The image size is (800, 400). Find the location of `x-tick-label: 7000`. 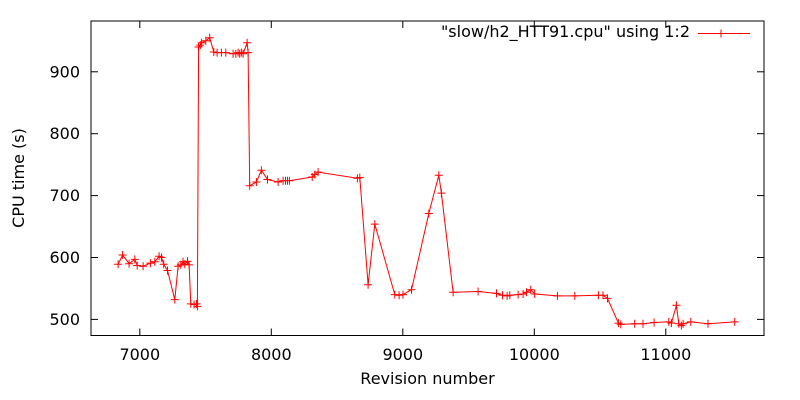

x-tick-label: 7000 is located at coordinates (139, 354).